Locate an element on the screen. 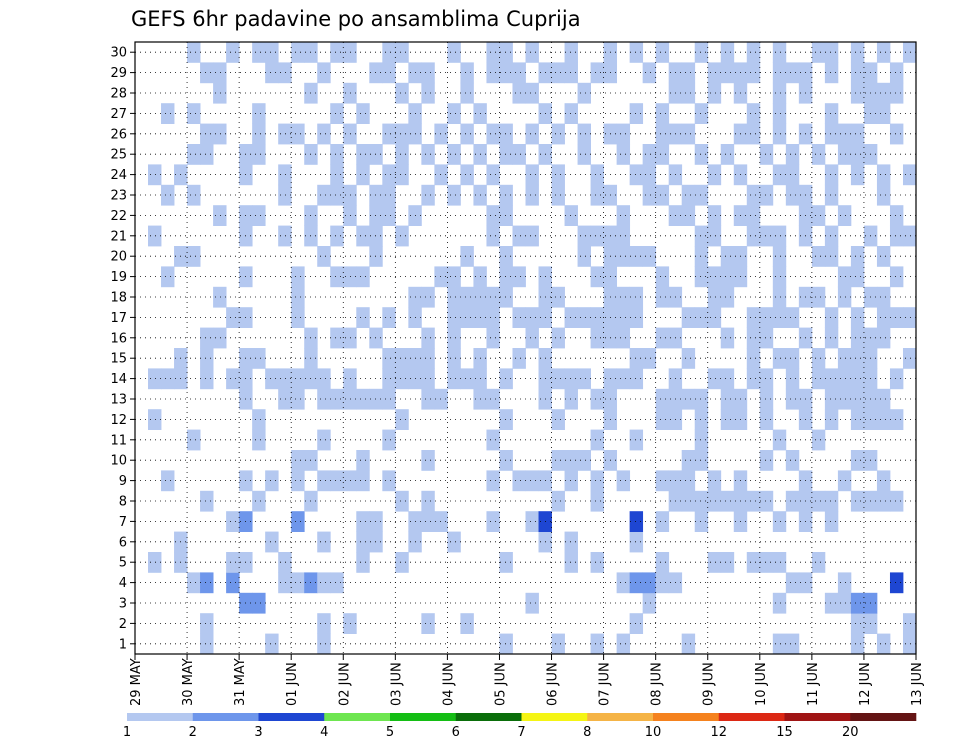  y-tick-label: 4 is located at coordinates (123, 583).